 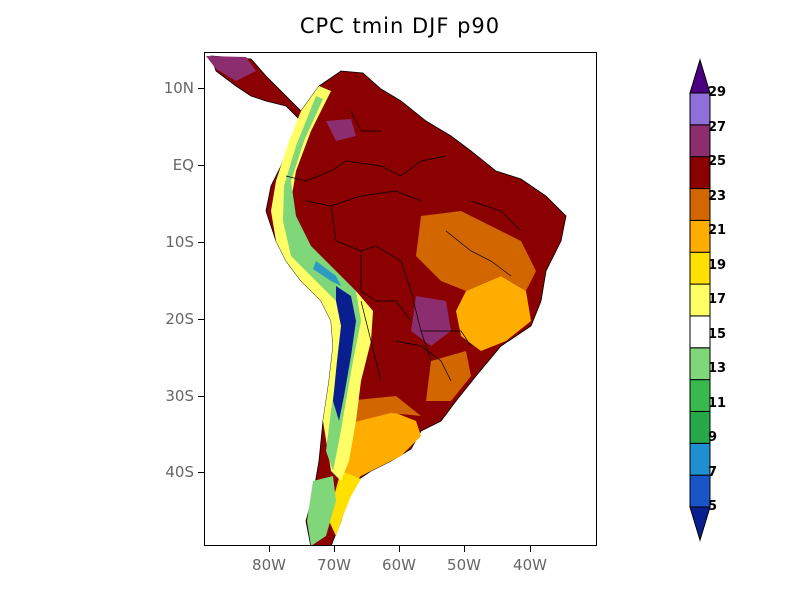 What do you see at coordinates (717, 161) in the screenshot?
I see `colorbar-level-label: 25` at bounding box center [717, 161].